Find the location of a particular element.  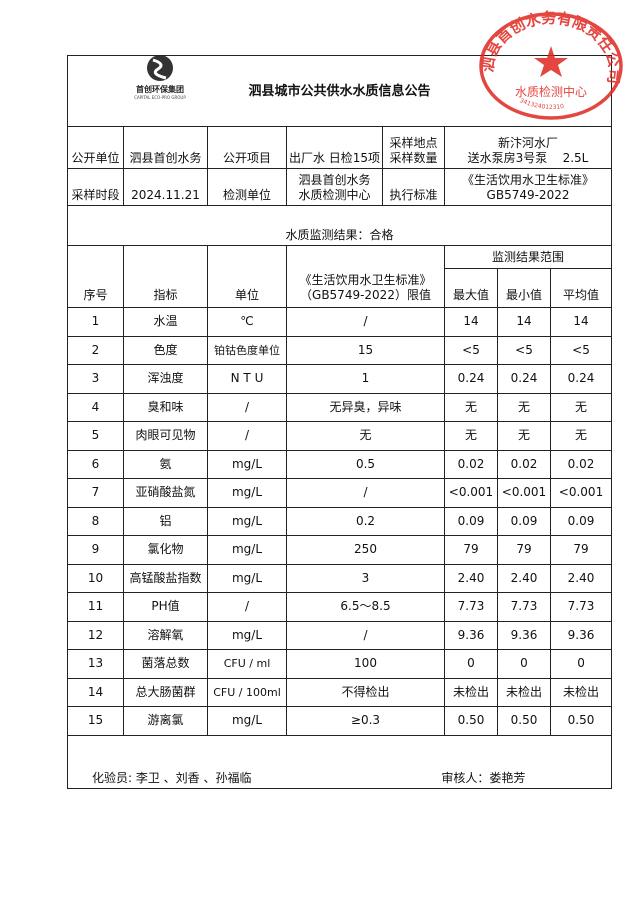

cell-no: 13 is located at coordinates (95, 664).